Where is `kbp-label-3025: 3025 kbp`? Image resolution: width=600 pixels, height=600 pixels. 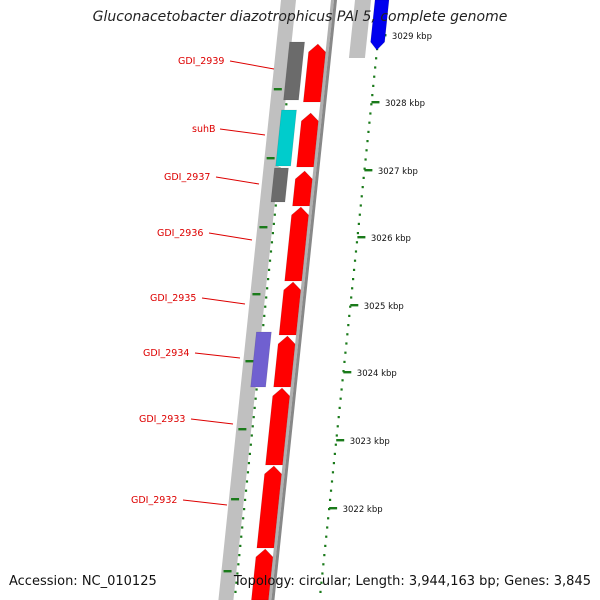
kbp-label-3025: 3025 kbp is located at coordinates (384, 307).